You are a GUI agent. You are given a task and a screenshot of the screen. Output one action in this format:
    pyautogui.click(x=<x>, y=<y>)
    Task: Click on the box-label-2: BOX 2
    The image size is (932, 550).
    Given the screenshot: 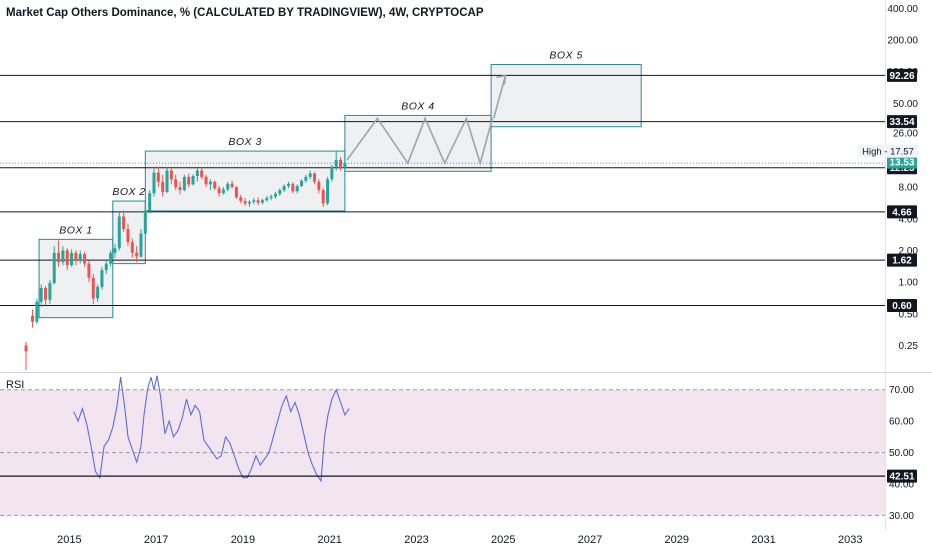 What is the action you would take?
    pyautogui.click(x=128, y=192)
    